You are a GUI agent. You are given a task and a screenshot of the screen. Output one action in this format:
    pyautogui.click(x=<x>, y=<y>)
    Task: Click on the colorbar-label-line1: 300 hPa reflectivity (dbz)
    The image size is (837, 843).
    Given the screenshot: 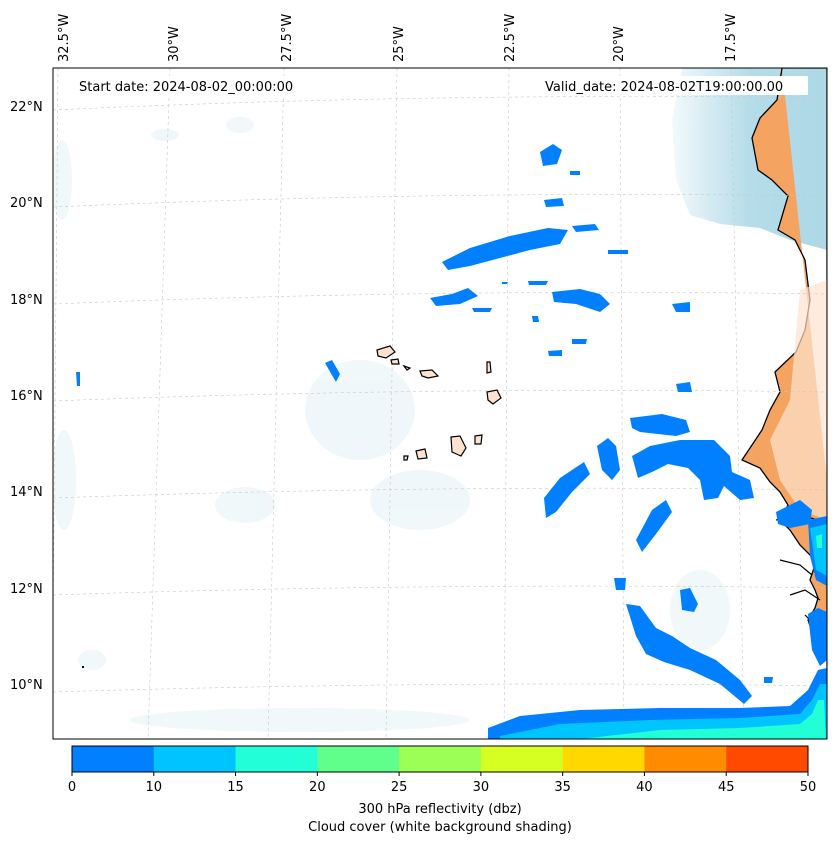 What is the action you would take?
    pyautogui.click(x=439, y=809)
    